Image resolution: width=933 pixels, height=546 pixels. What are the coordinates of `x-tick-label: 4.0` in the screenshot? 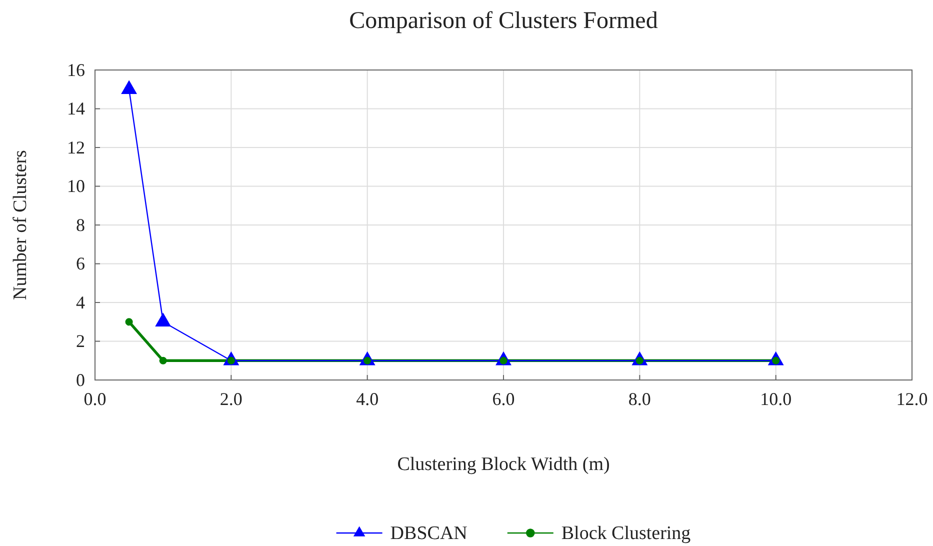 It's located at (367, 398).